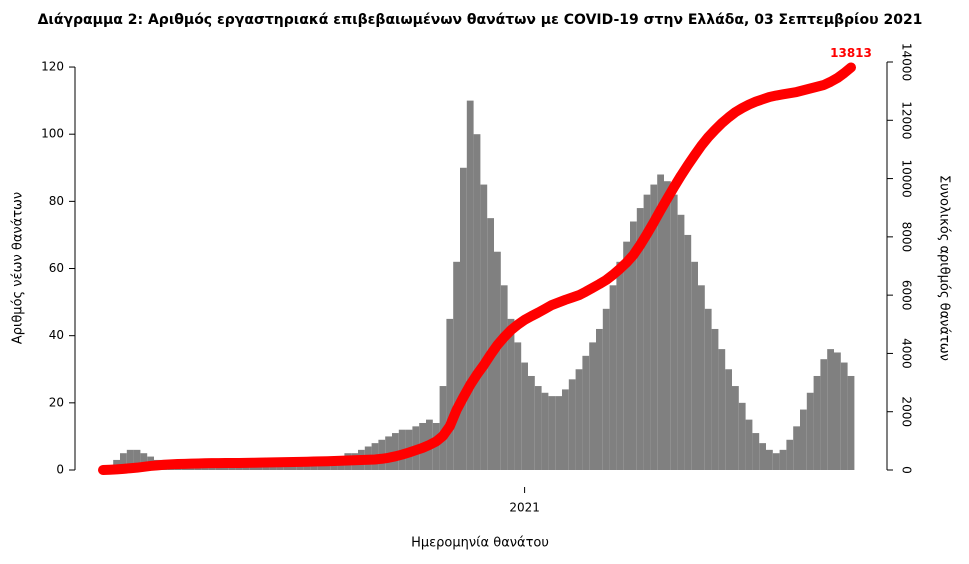  What do you see at coordinates (18, 268) in the screenshot?
I see `y-axis-title: Αριθμός νέων θανάτων` at bounding box center [18, 268].